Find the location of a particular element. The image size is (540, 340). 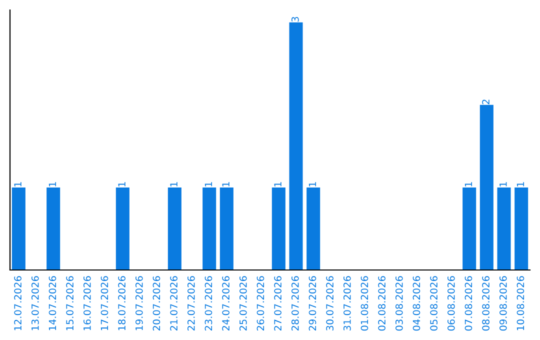

data-label: 2 is located at coordinates (486, 102).